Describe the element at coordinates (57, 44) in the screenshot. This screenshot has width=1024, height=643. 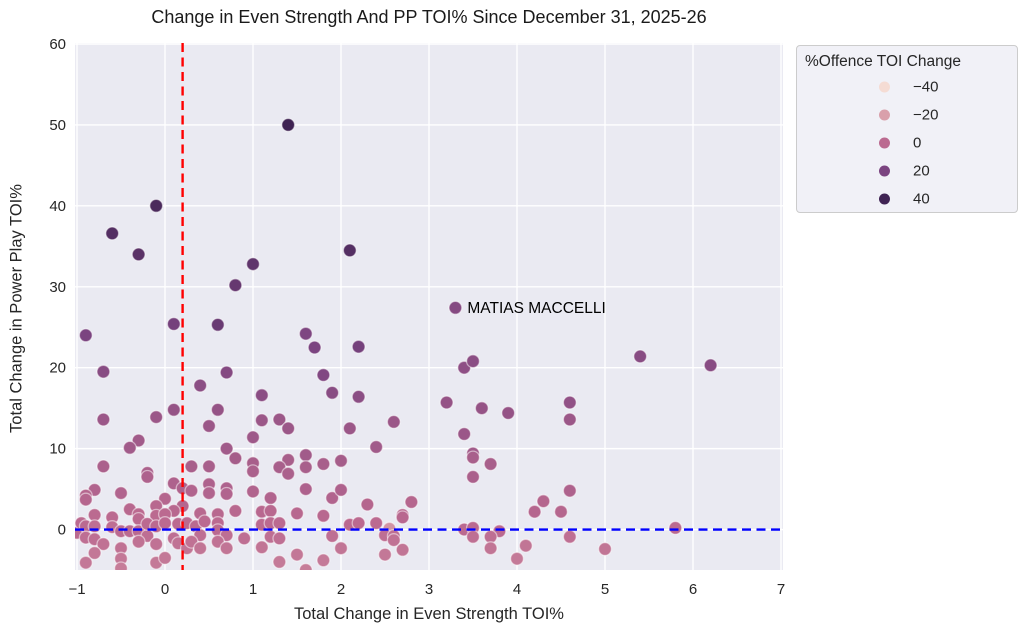
I see `y-tick-label: 60` at that location.